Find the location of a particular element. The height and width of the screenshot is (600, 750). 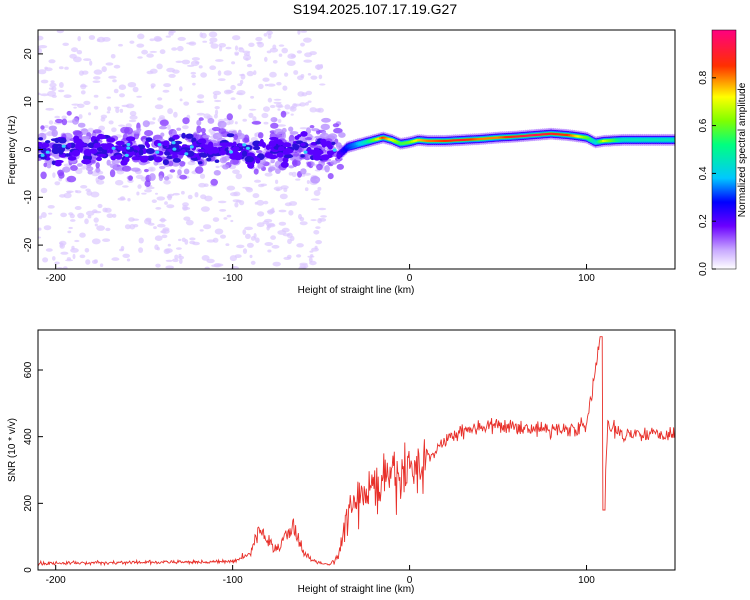

colorbar-tick-label: 0.6 is located at coordinates (703, 125).